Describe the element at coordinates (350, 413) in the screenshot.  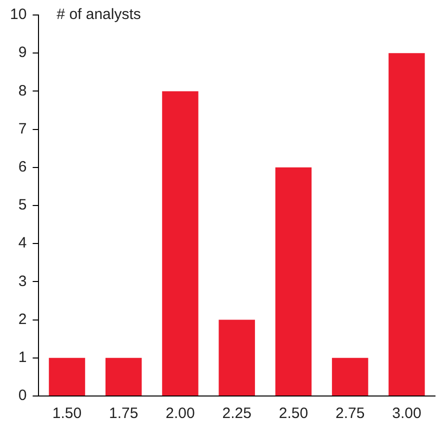
I see `x-tick-label: 2.75` at that location.